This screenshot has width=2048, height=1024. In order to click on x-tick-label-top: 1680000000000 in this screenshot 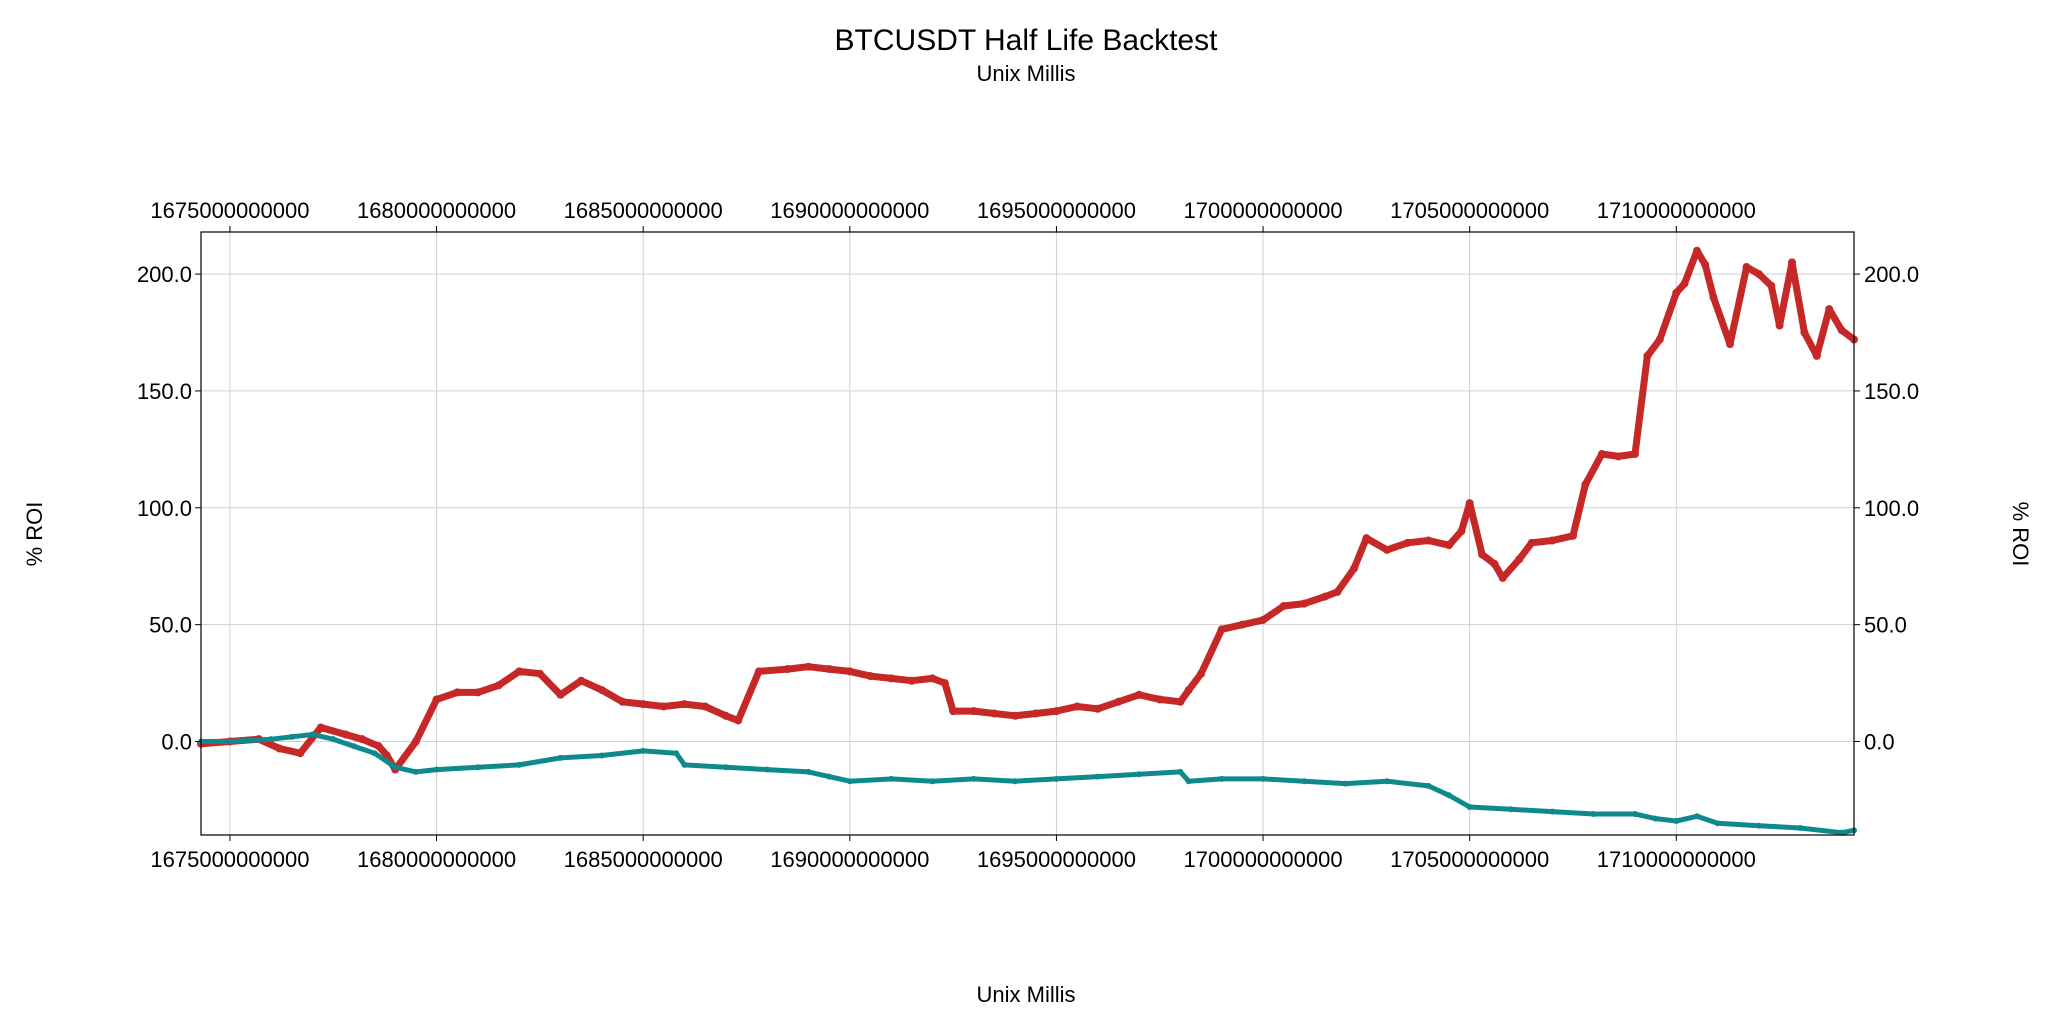, I will do `click(436, 210)`.